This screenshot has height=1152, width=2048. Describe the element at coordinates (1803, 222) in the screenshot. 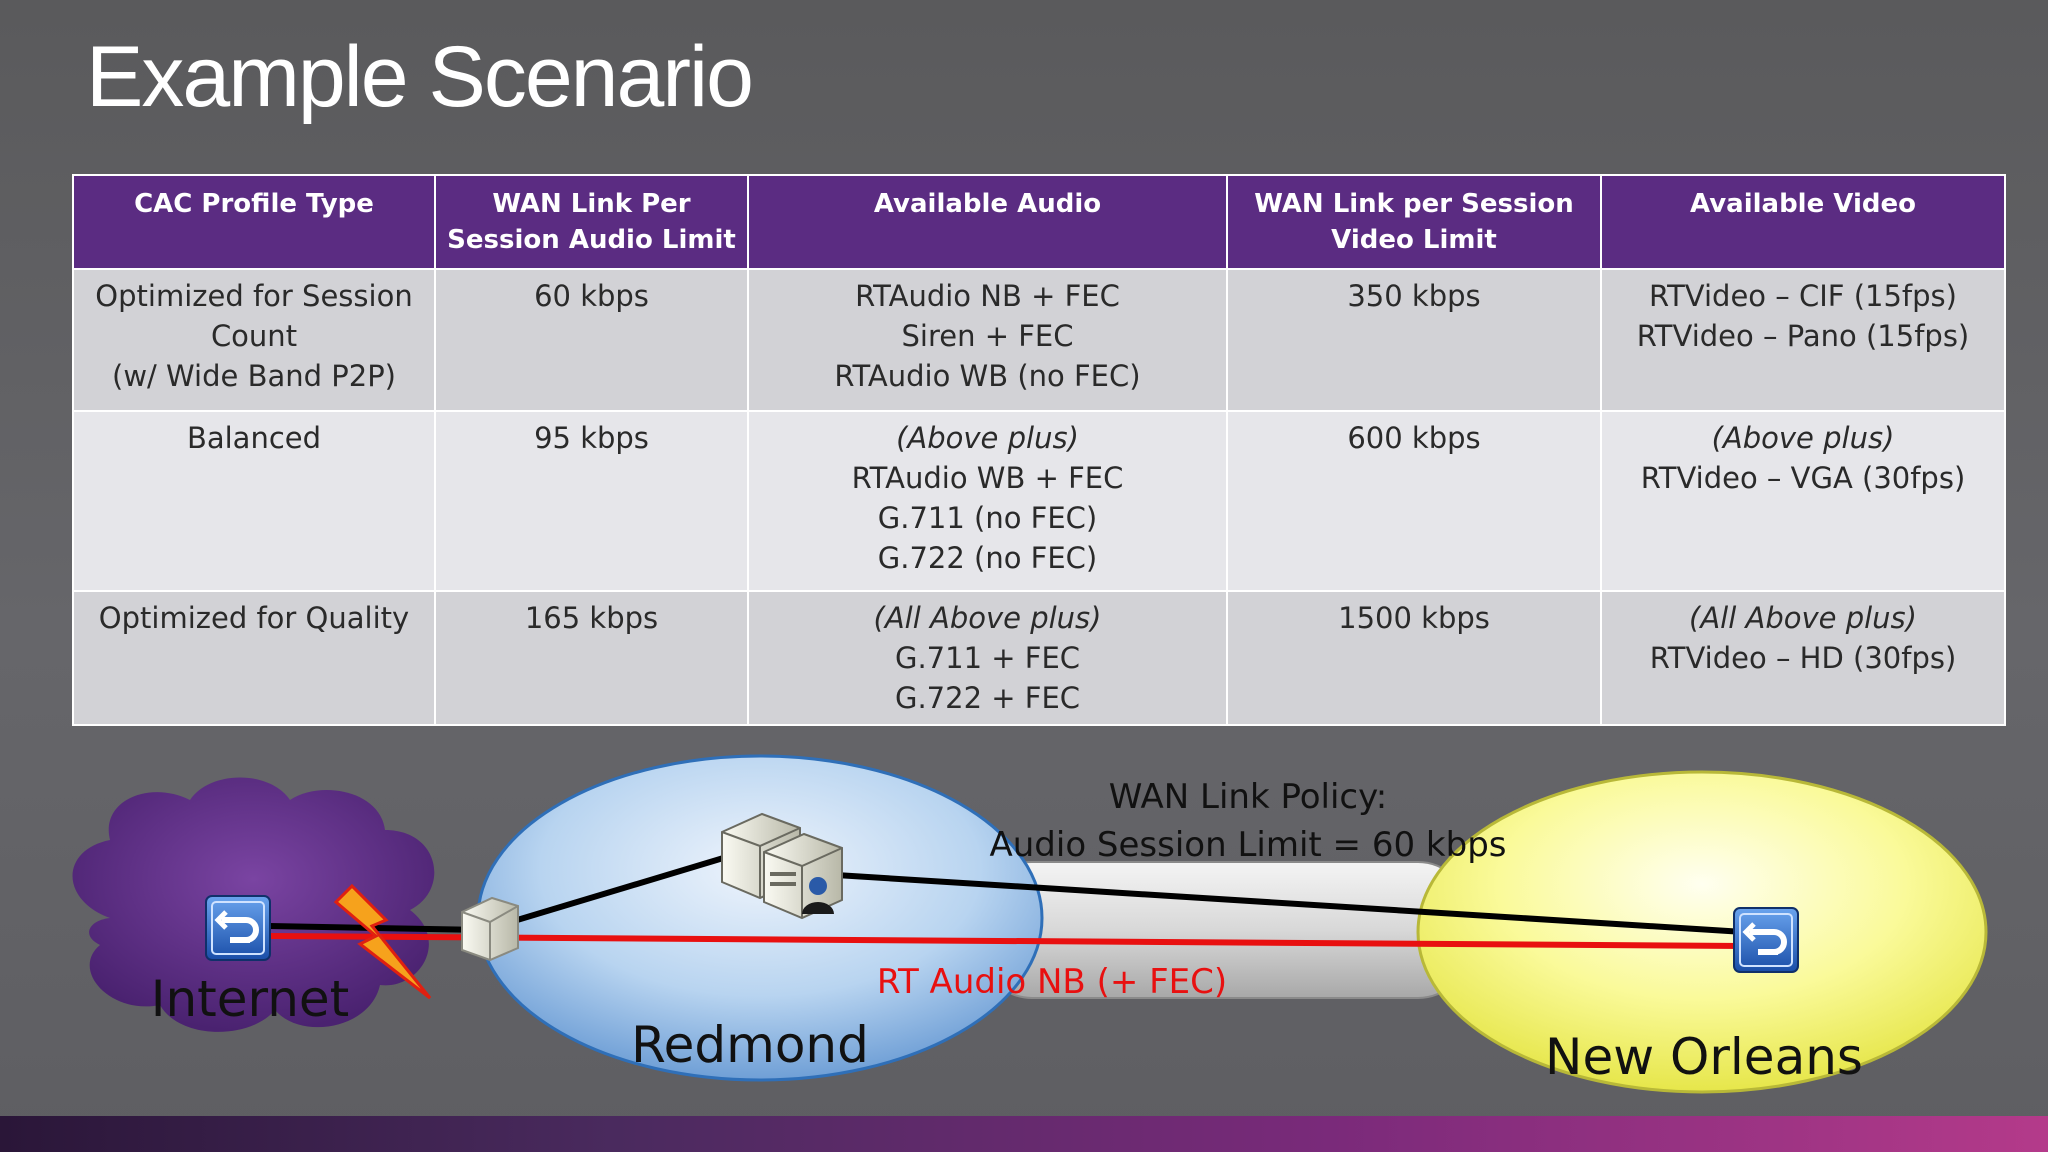

I see `header-available-video: Available Video` at that location.